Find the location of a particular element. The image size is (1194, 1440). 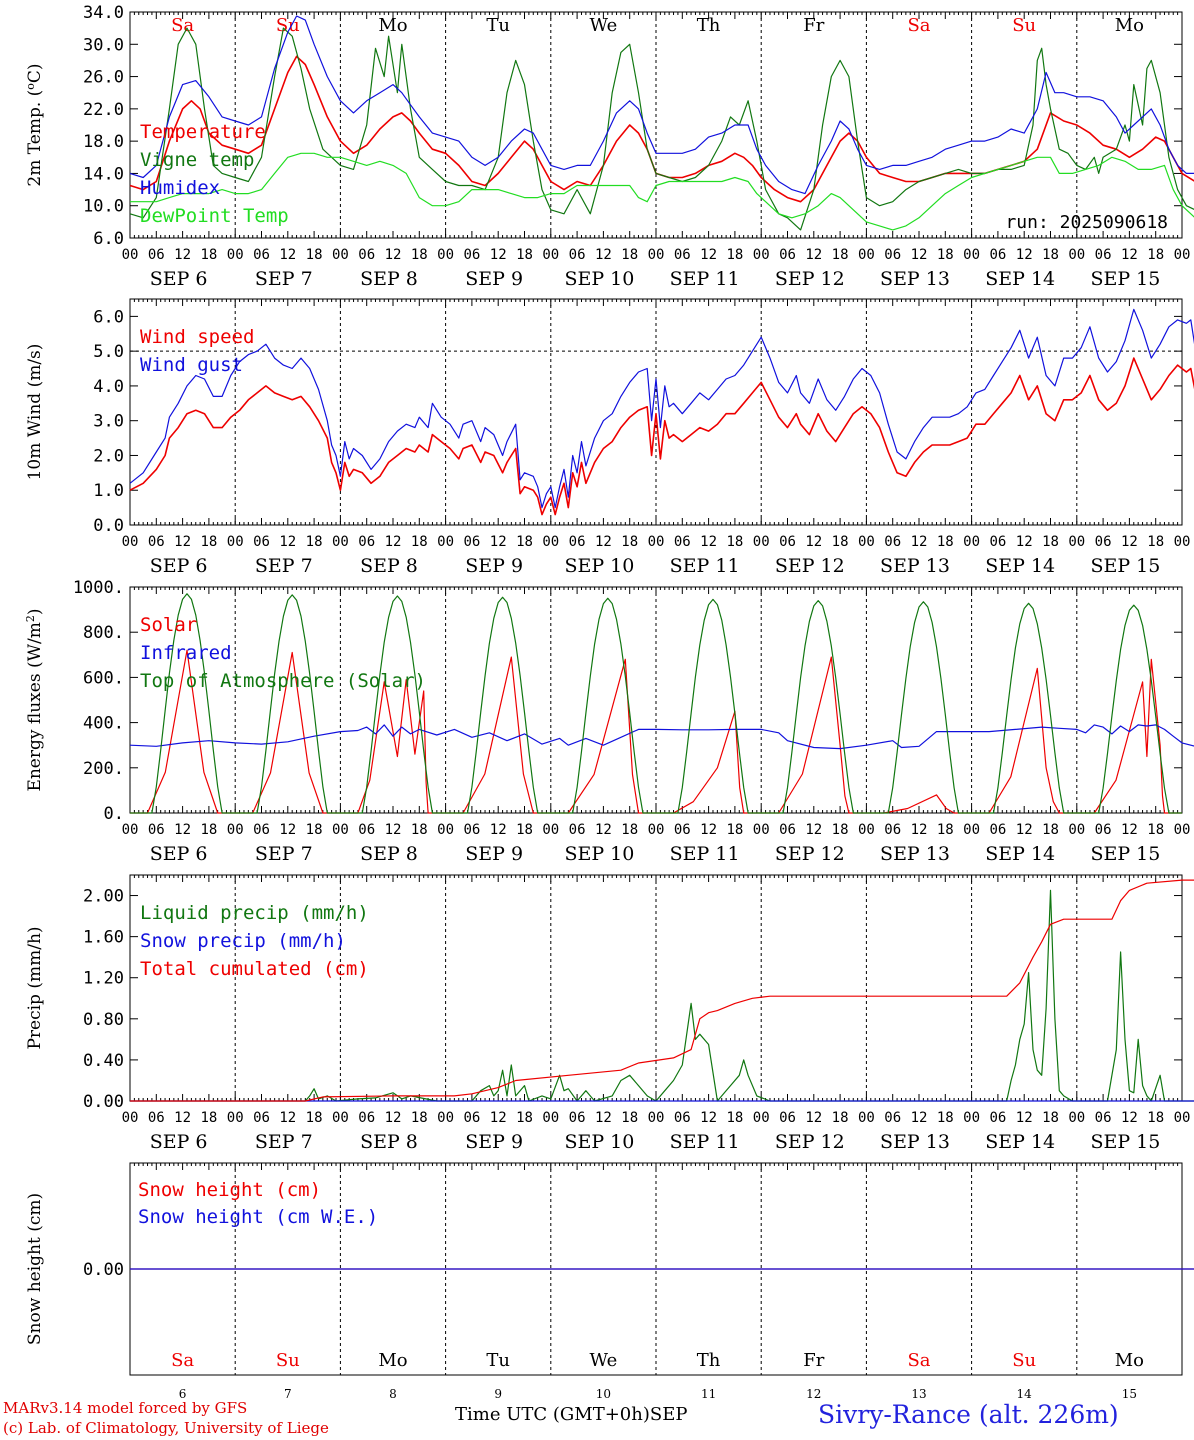

time-axis-label: Time UTC (GMT+0h)SEP is located at coordinates (571, 1414).